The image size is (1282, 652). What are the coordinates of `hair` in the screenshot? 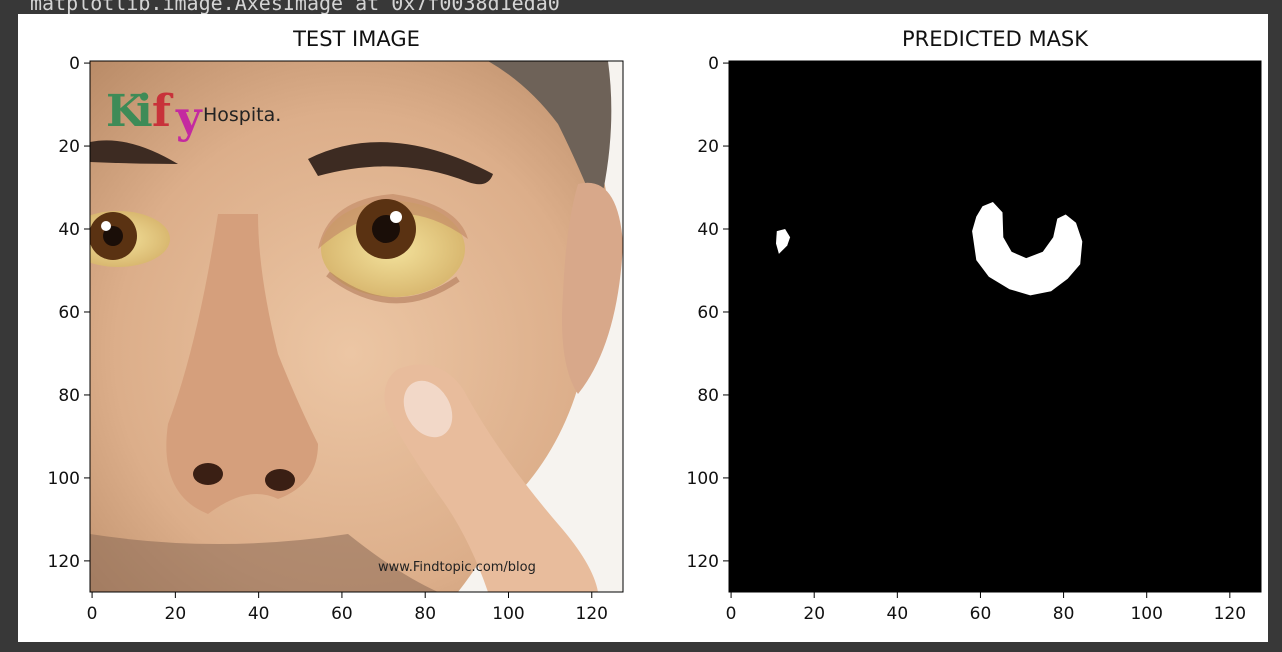 It's located at (550, 137).